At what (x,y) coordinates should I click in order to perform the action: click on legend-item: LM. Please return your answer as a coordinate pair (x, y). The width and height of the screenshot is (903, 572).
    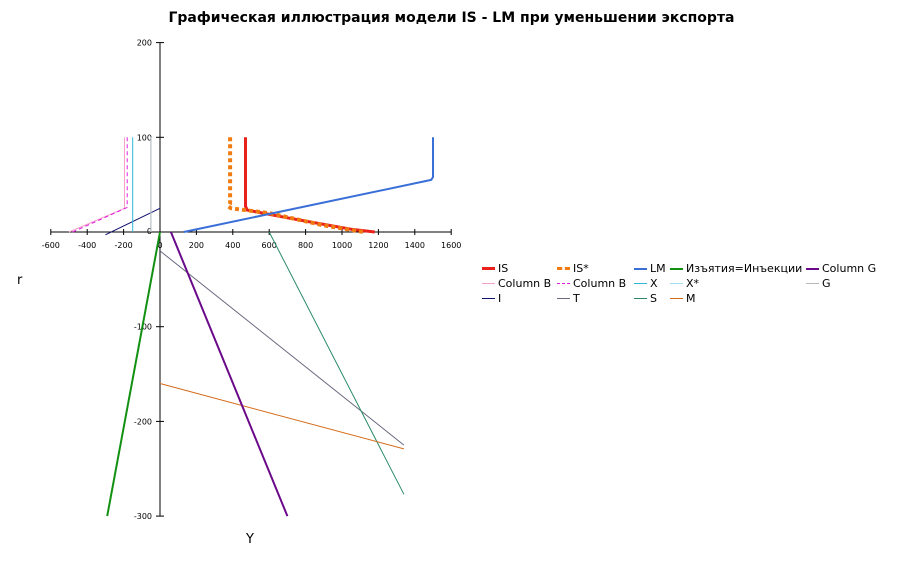
    Looking at the image, I should click on (650, 268).